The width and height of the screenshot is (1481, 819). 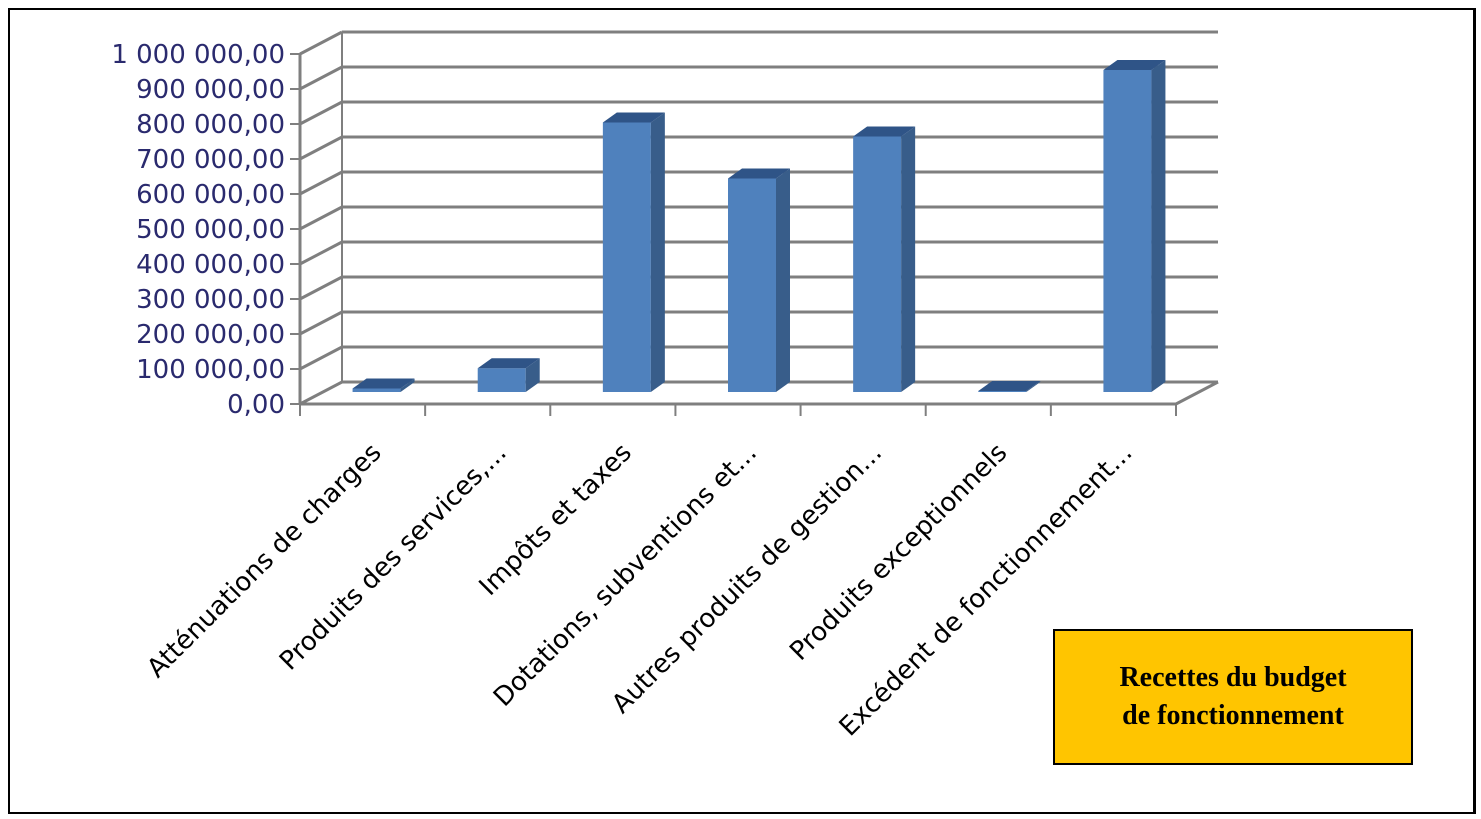 What do you see at coordinates (210, 370) in the screenshot?
I see `y-tick-label: 100 000,00` at bounding box center [210, 370].